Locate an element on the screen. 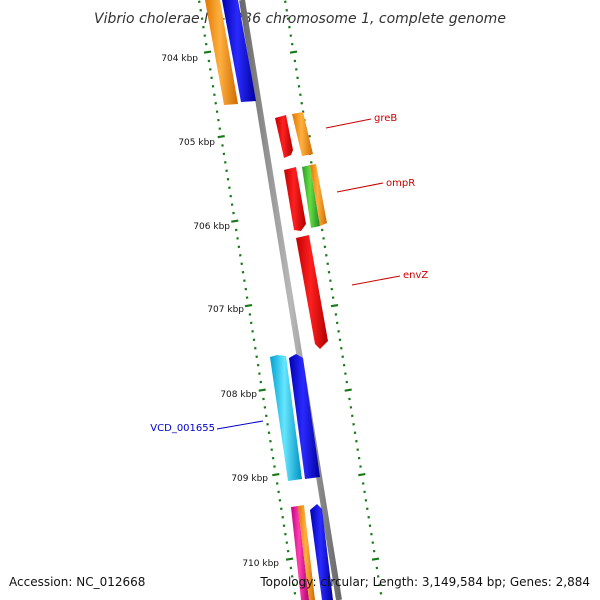 The image size is (600, 600). gene-arrow-orange-ompR is located at coordinates (318, 195).